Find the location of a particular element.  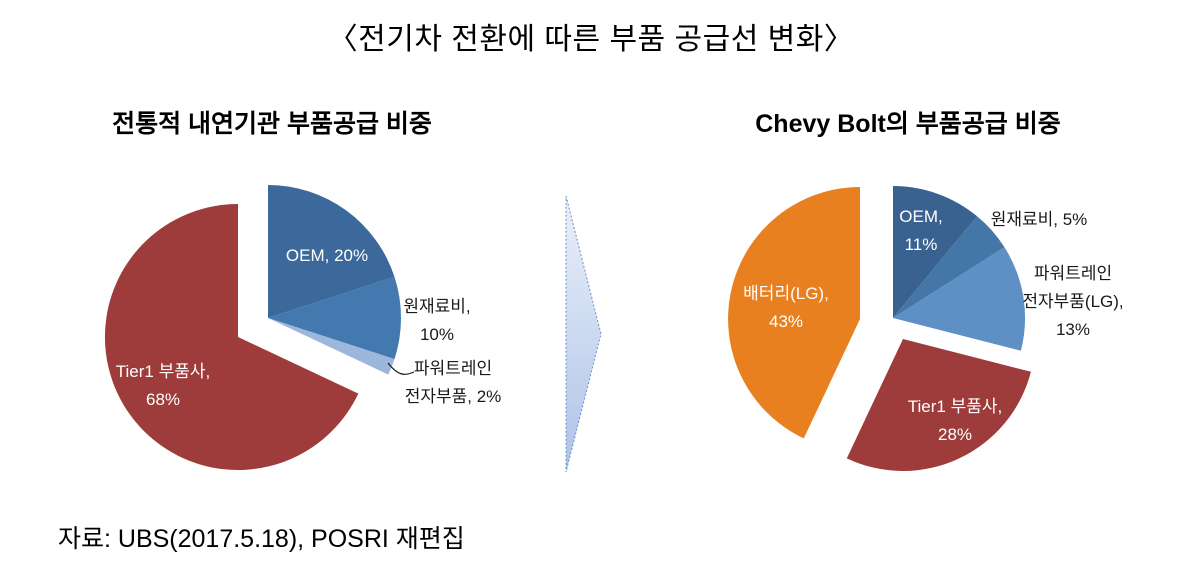

pie-label-line: 배터리(LG), is located at coordinates (786, 293).